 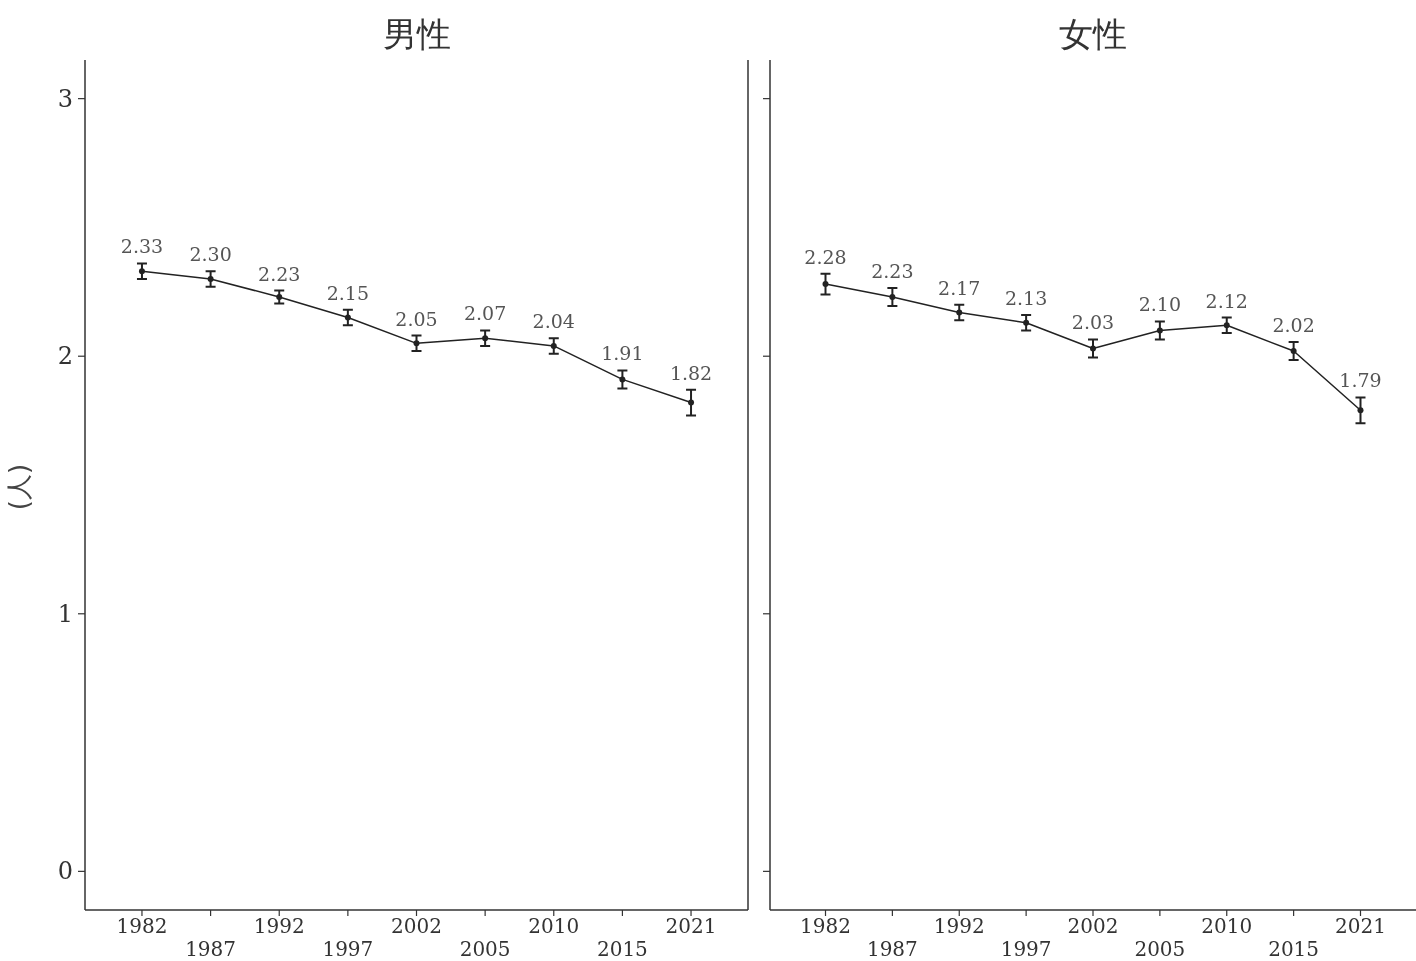 I want to click on data-label: 2.04, so click(x=553, y=321).